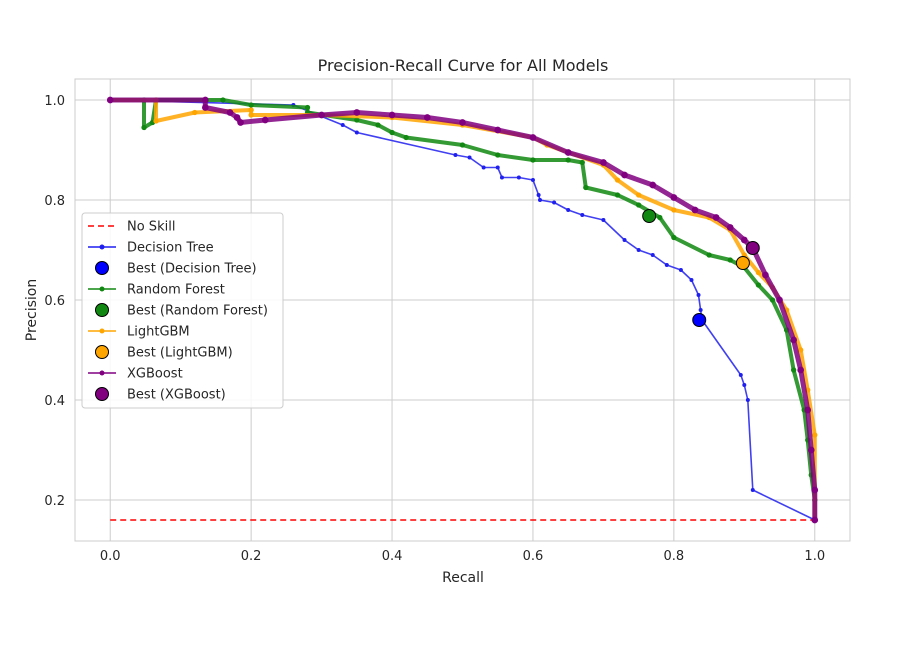 The width and height of the screenshot is (900, 650). Describe the element at coordinates (533, 556) in the screenshot. I see `x-tick-label: 0.6` at that location.